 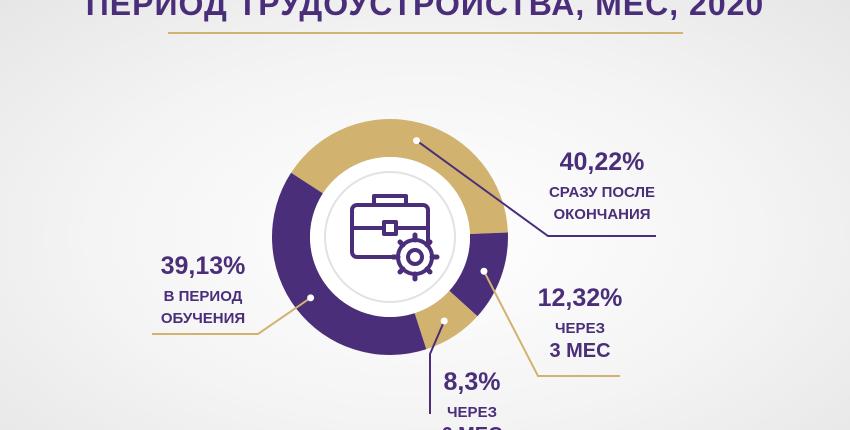 What do you see at coordinates (472, 382) in the screenshot?
I see `slice-value-label-3: 8,3%` at bounding box center [472, 382].